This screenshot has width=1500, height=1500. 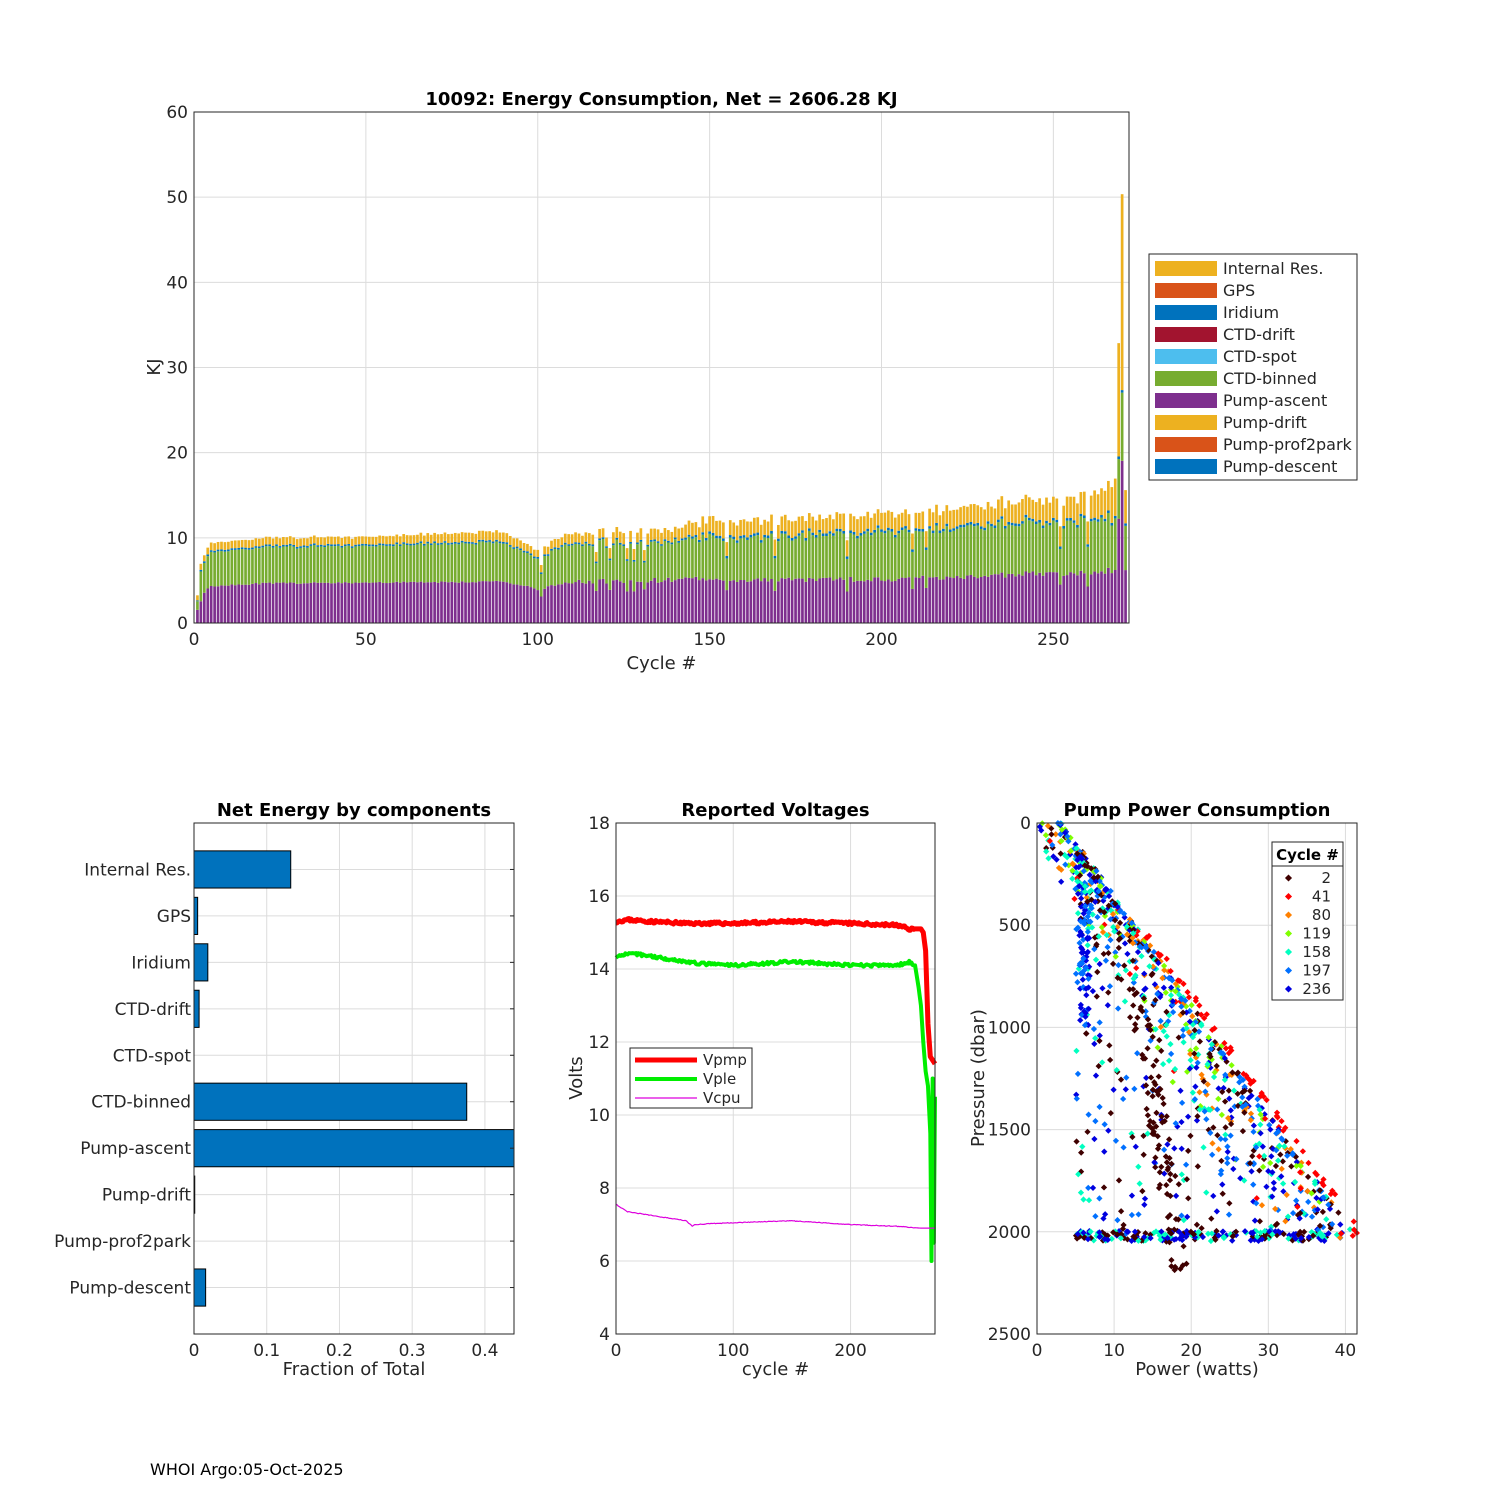 What do you see at coordinates (354, 810) in the screenshot?
I see `components-title: Net Energy by components` at bounding box center [354, 810].